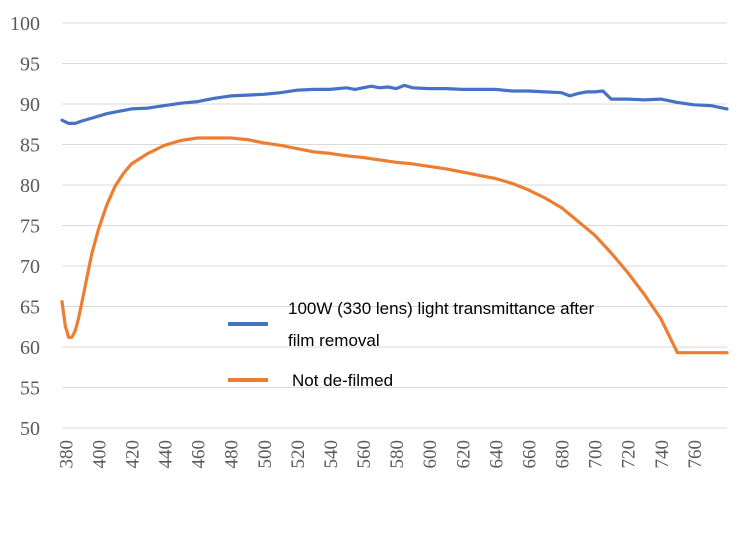 Image resolution: width=750 pixels, height=541 pixels. What do you see at coordinates (695, 454) in the screenshot?
I see `x-tick-label: 760` at bounding box center [695, 454].